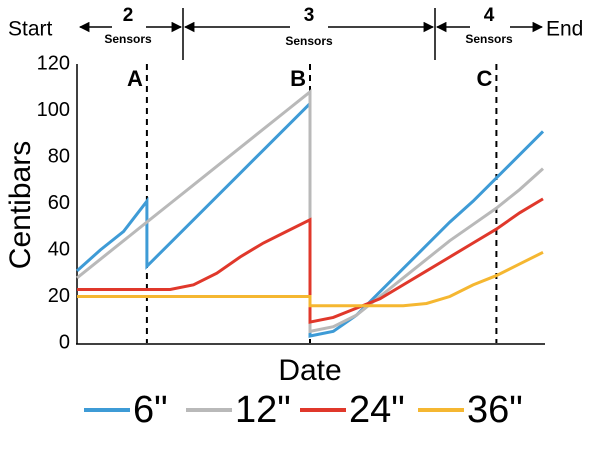 The width and height of the screenshot is (616, 457). What do you see at coordinates (53, 63) in the screenshot?
I see `y-tick-label: 120` at bounding box center [53, 63].